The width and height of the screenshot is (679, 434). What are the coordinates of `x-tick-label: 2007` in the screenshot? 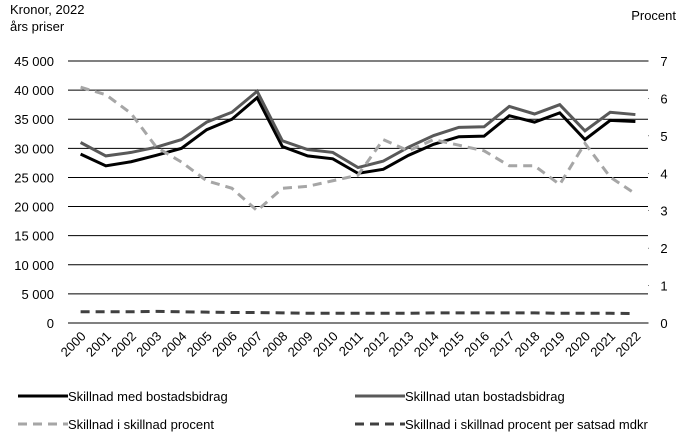 It's located at (249, 344).